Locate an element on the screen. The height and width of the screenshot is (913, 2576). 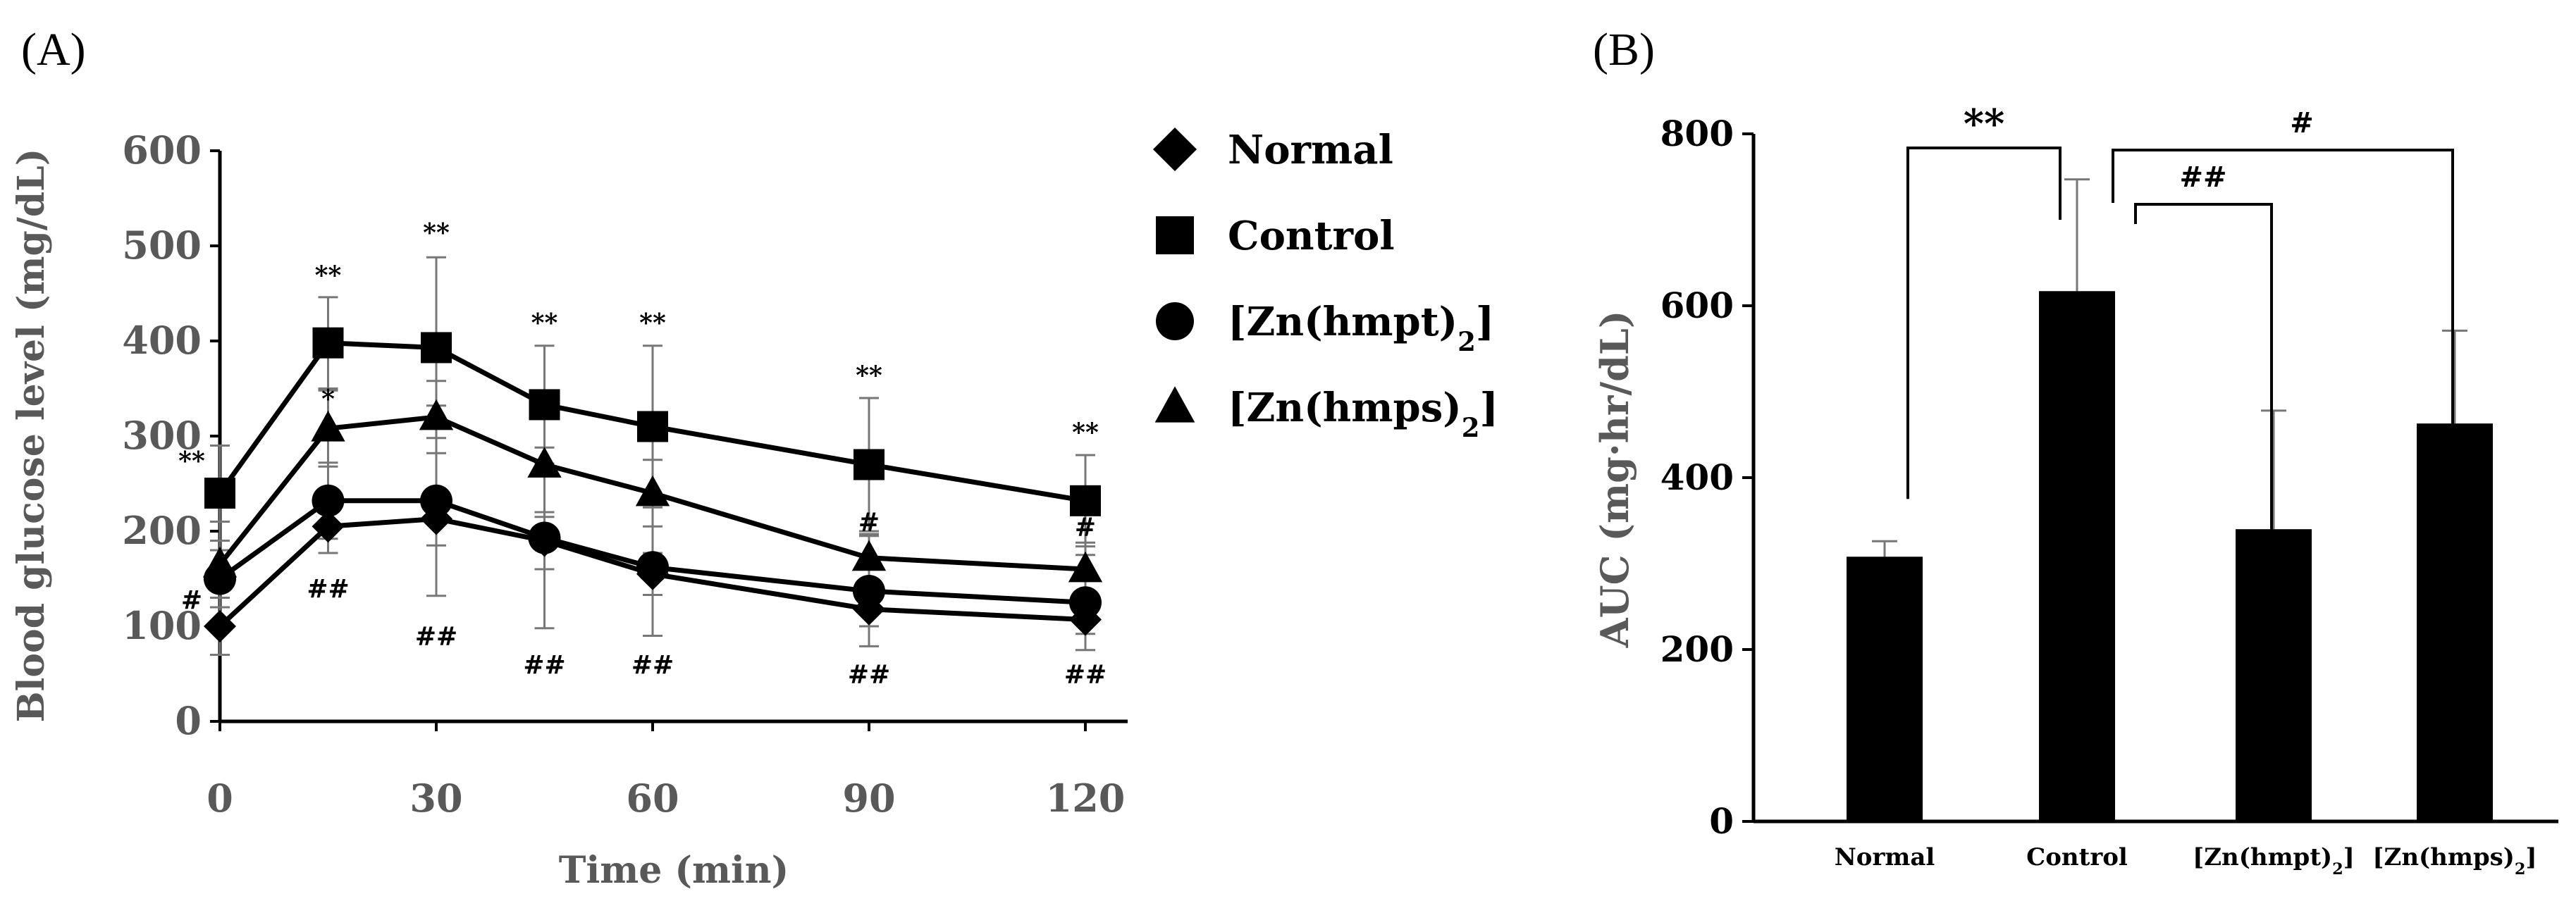
y-tick-label: 600 is located at coordinates (162, 150).